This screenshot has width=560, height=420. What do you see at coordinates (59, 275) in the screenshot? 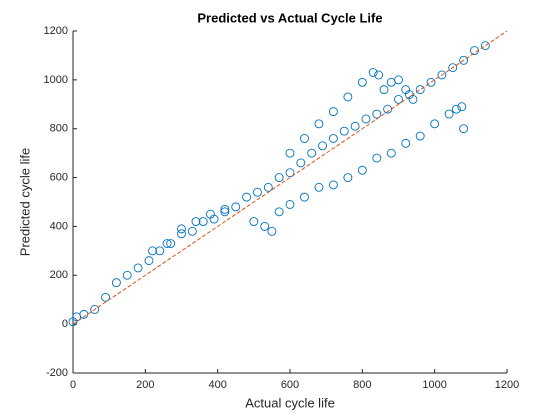
I see `y-tick-label: 200` at bounding box center [59, 275].